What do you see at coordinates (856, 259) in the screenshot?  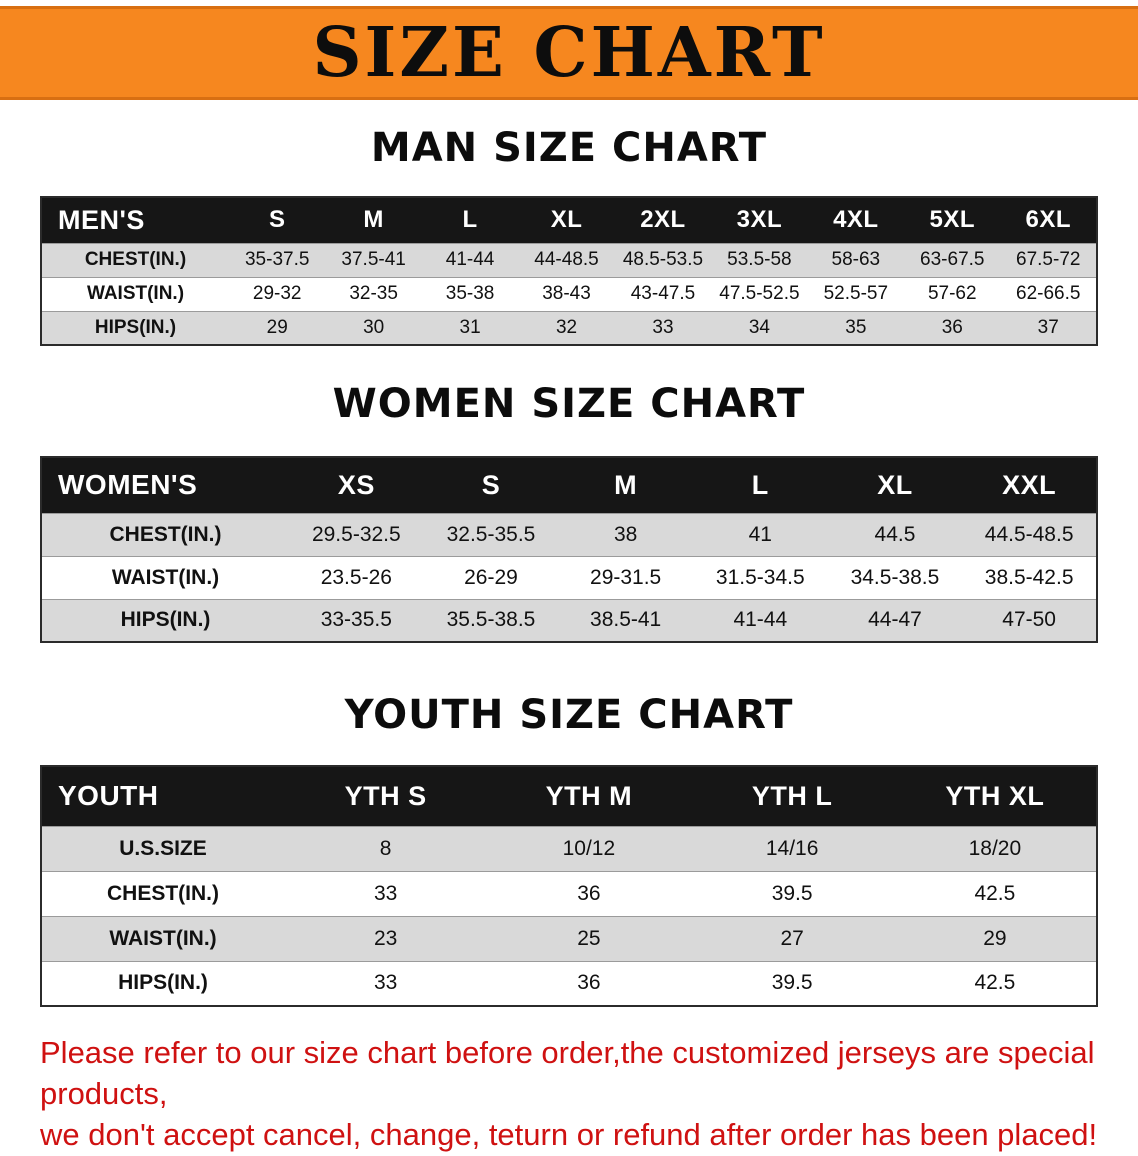 I see `size-value-cell: 58-63` at bounding box center [856, 259].